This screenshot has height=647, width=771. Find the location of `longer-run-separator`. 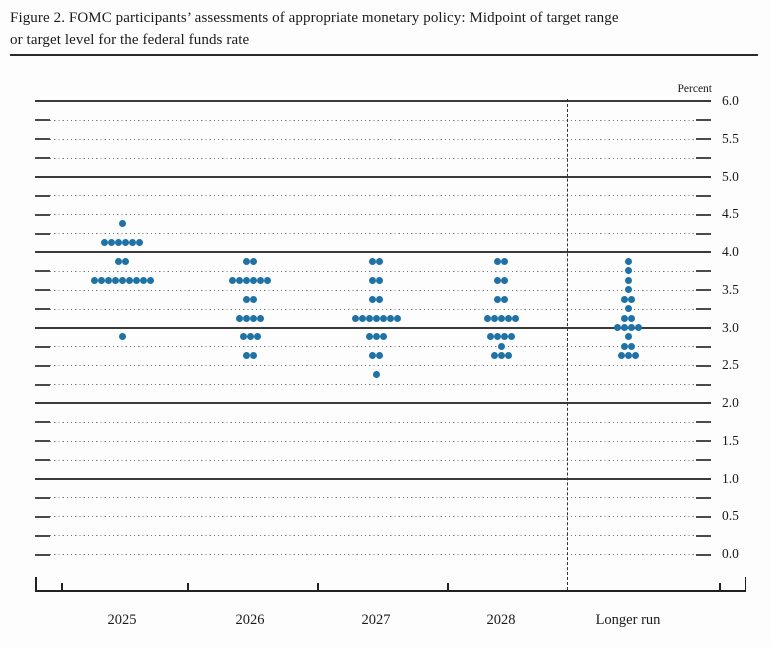

longer-run-separator is located at coordinates (567, 344).